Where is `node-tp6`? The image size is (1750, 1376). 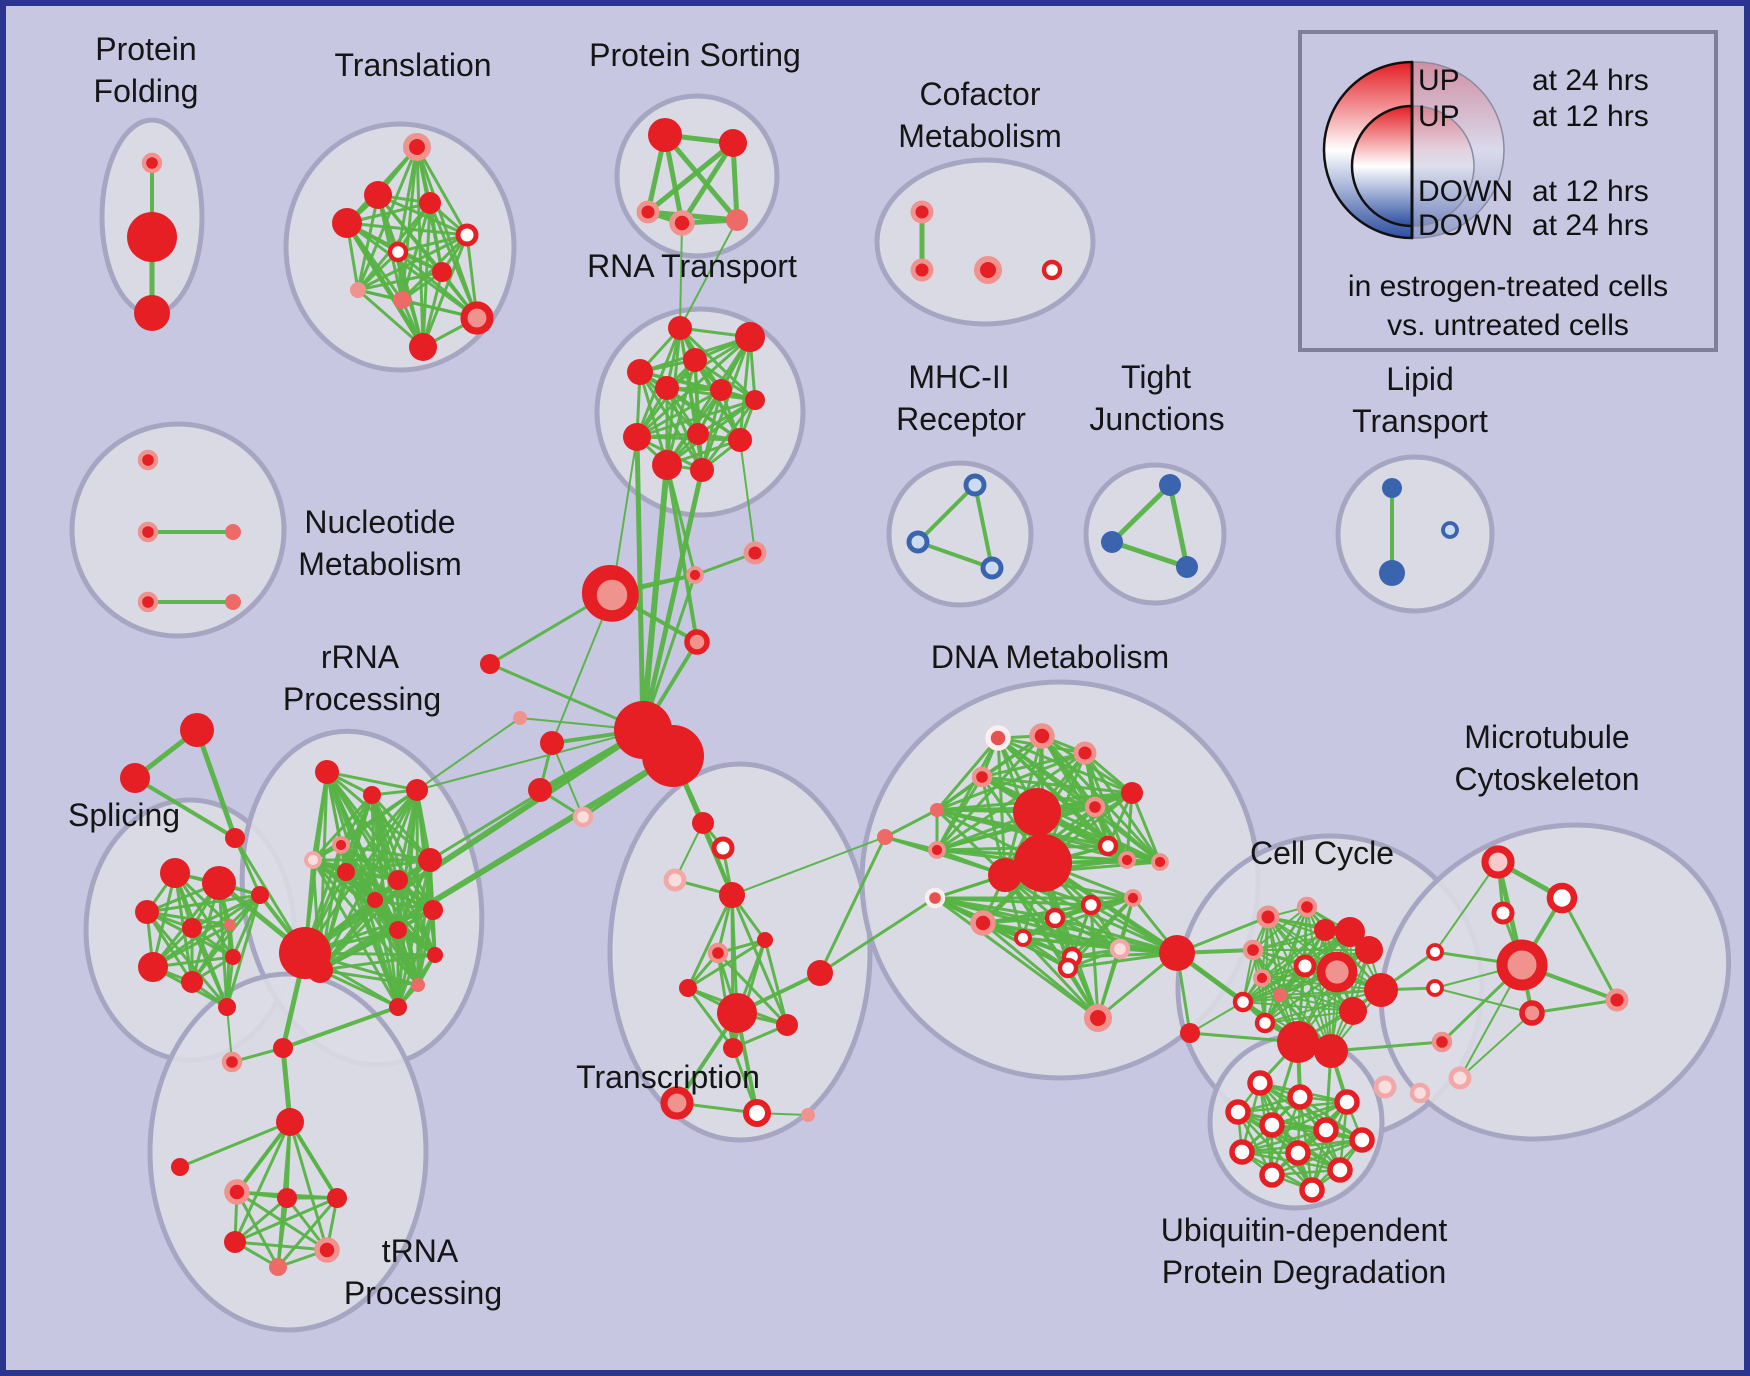
node-tp6 is located at coordinates (278, 1267).